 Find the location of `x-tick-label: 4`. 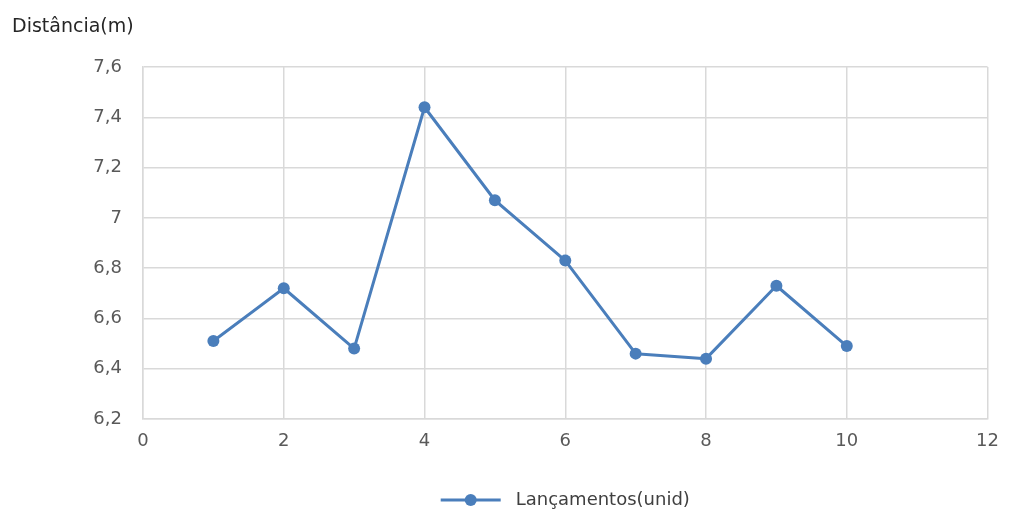

x-tick-label: 4 is located at coordinates (424, 440).